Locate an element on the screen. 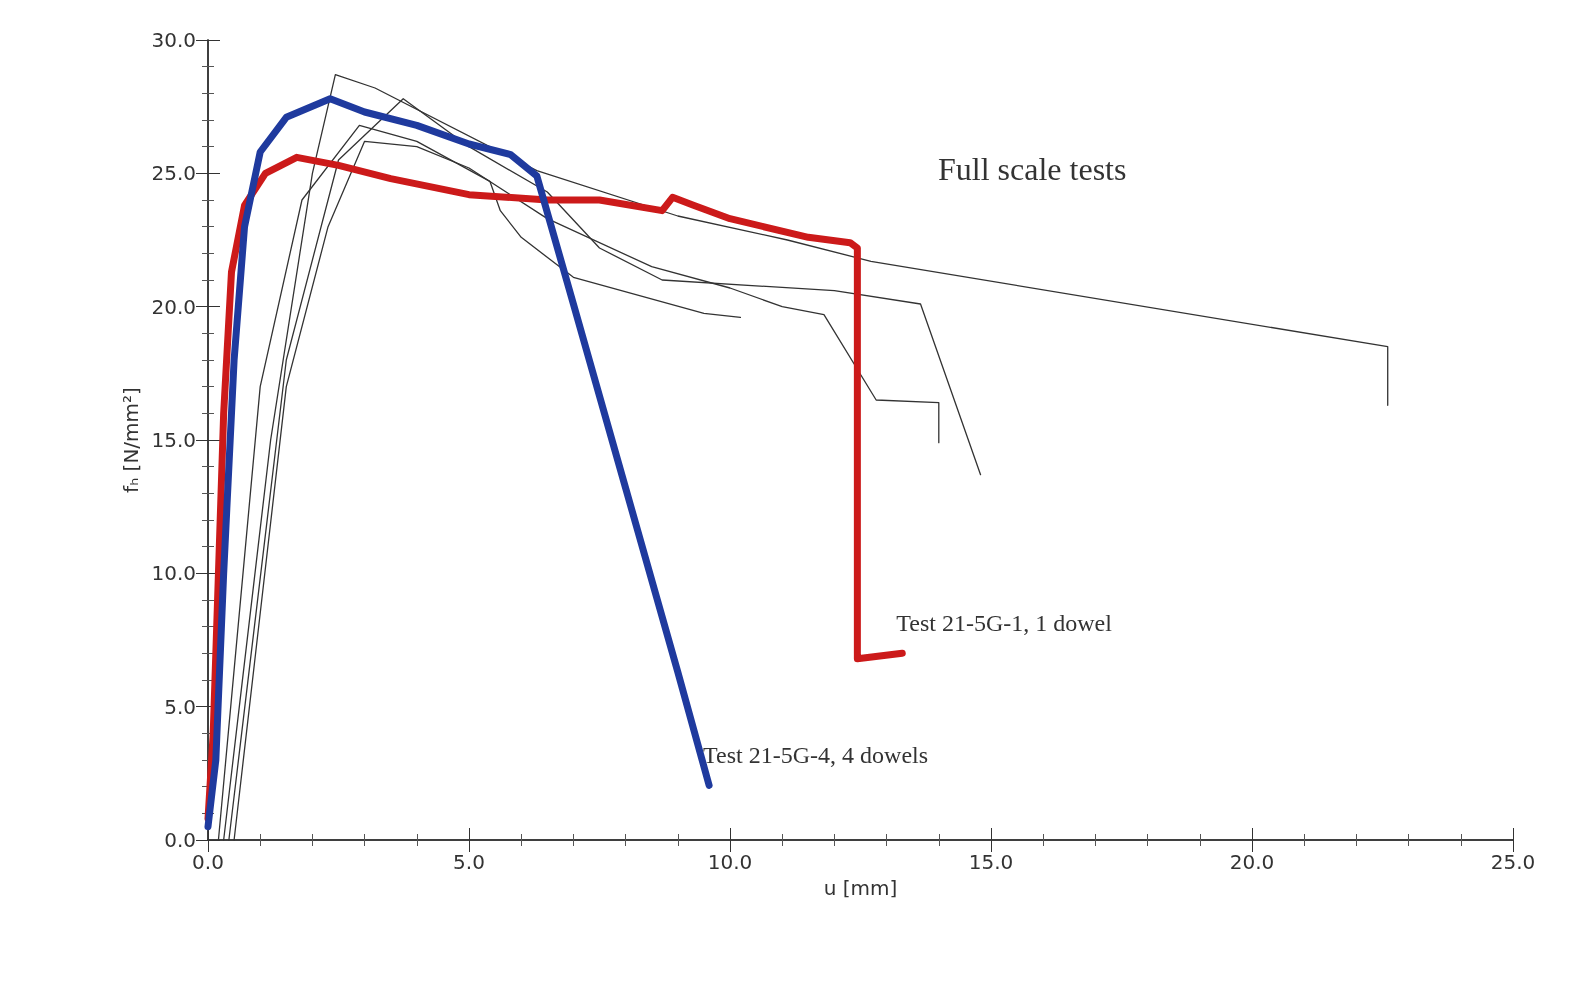 This screenshot has width=1580, height=989. x-tick-label: 0.0 is located at coordinates (208, 862).